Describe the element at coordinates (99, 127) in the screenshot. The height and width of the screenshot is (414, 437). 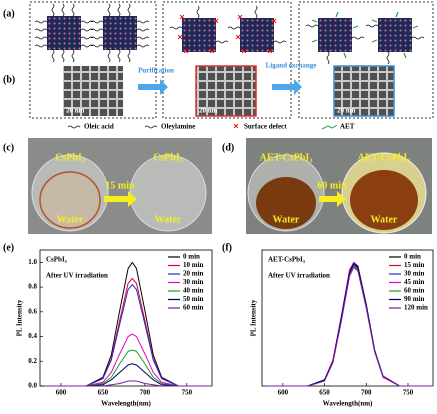
I see `legend-text: Oleic acid` at that location.